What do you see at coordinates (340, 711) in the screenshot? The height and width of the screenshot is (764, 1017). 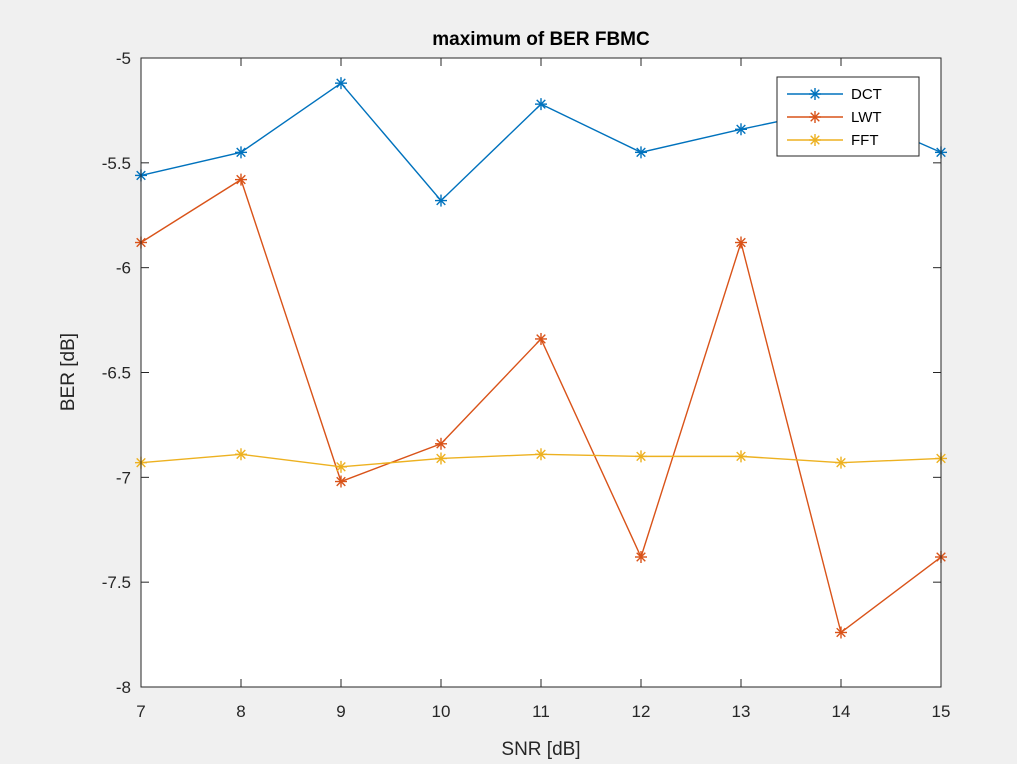 I see `x-tick-label: 9` at bounding box center [340, 711].